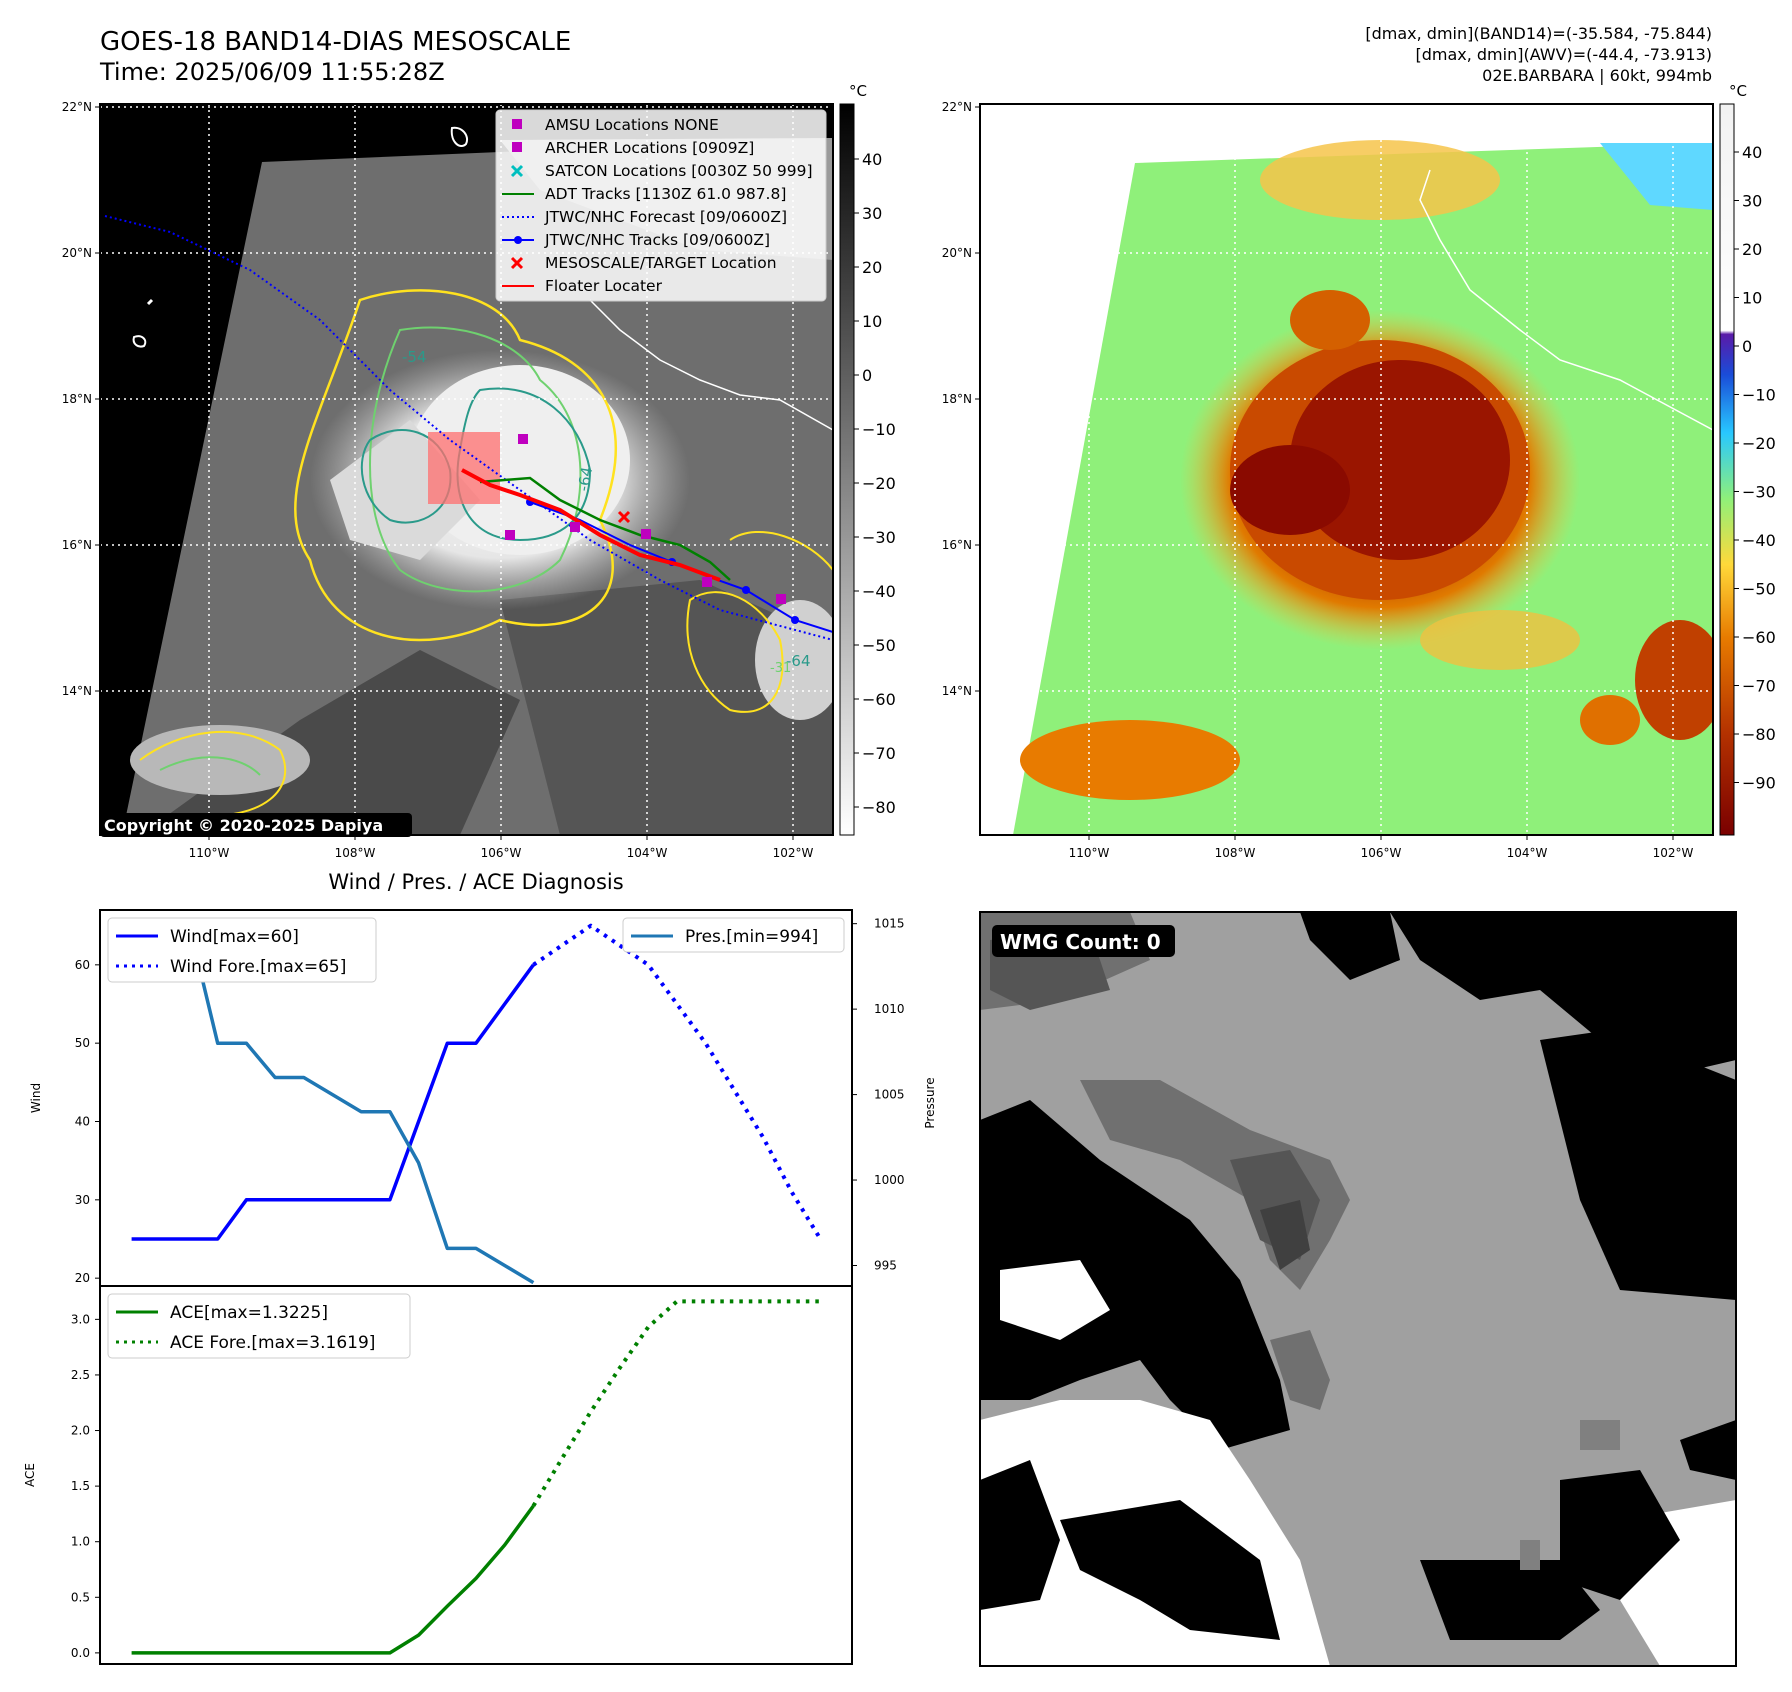 The width and height of the screenshot is (1792, 1692). What do you see at coordinates (36, 1098) in the screenshot?
I see `wind-ylabel: Wind` at bounding box center [36, 1098].